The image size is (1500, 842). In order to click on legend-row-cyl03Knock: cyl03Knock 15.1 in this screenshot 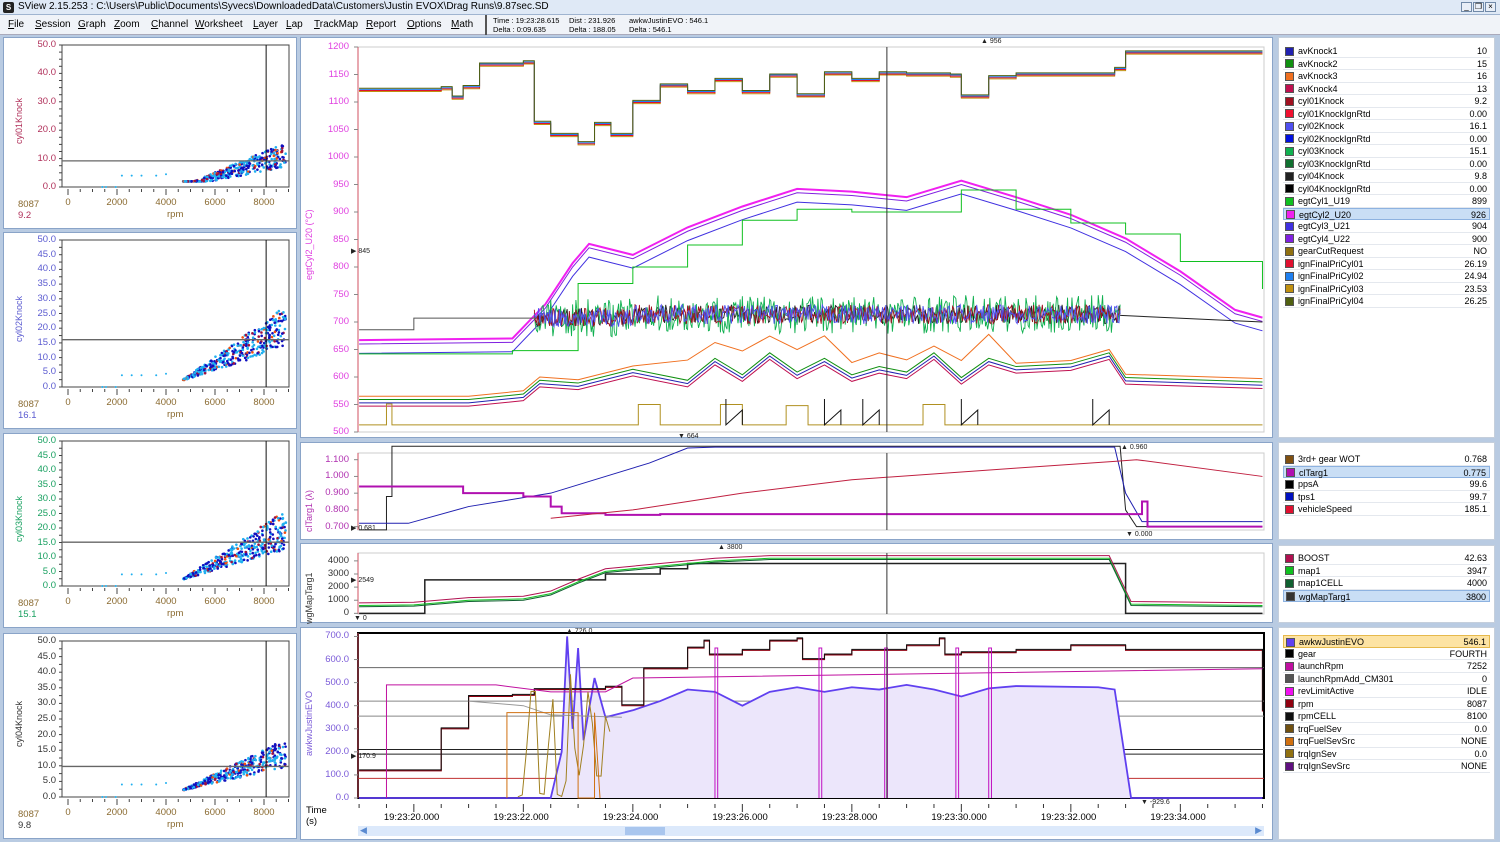, I will do `click(1386, 151)`.